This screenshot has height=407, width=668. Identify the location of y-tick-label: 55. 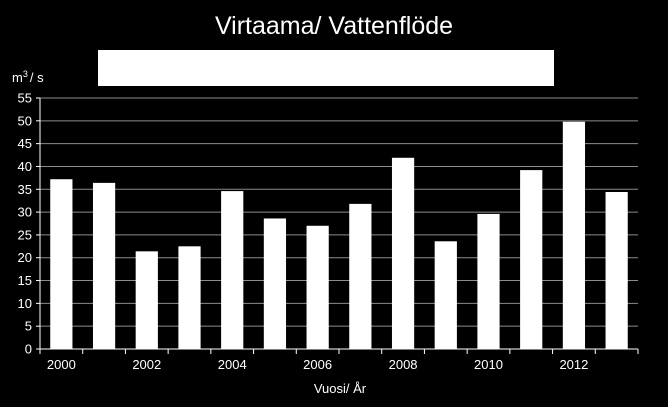
(25, 98).